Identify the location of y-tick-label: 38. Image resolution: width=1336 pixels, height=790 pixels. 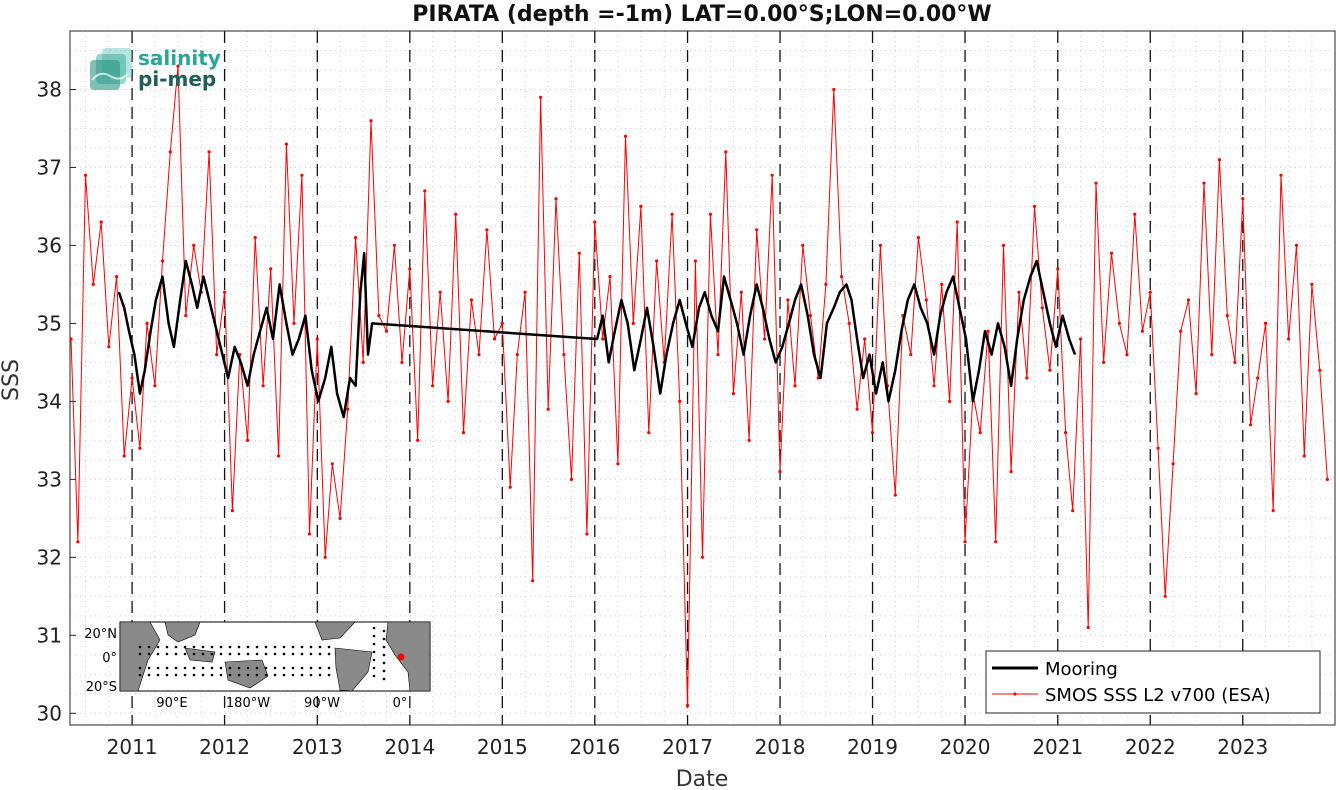
(49, 89).